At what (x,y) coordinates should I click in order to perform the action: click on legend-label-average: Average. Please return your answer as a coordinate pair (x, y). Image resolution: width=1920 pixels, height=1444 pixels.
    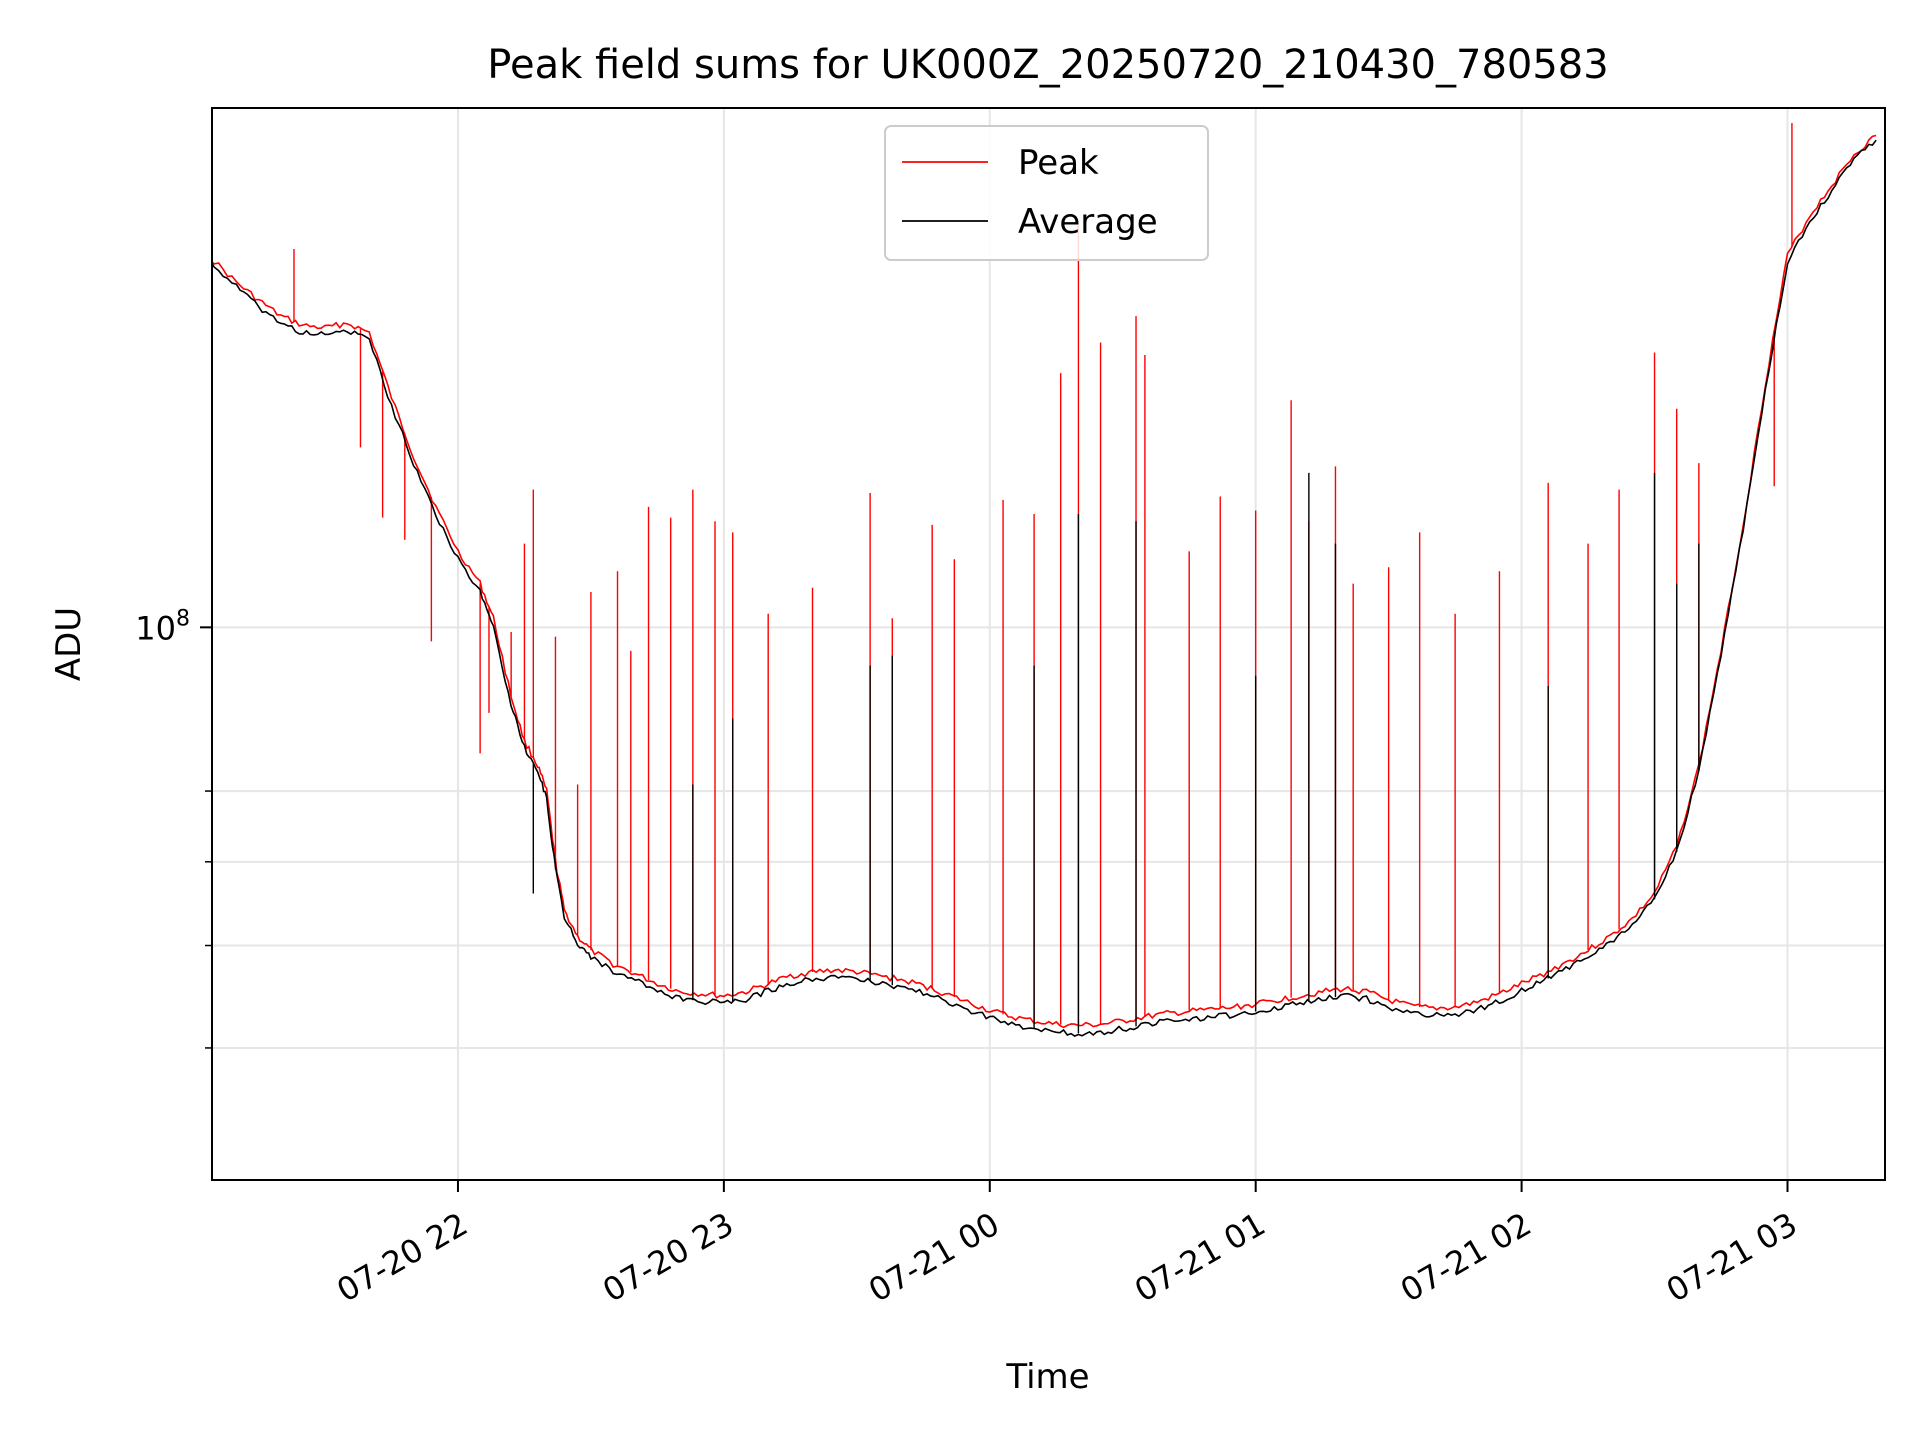
    Looking at the image, I should click on (1088, 222).